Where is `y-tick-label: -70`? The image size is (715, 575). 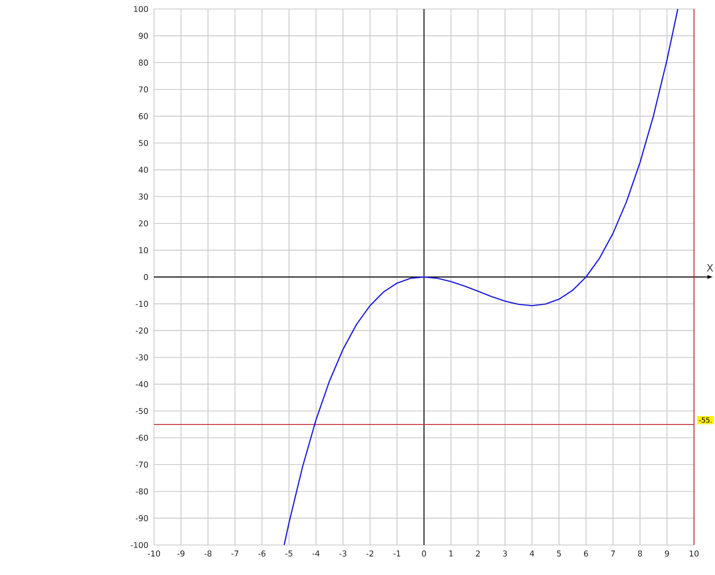 y-tick-label: -70 is located at coordinates (142, 465).